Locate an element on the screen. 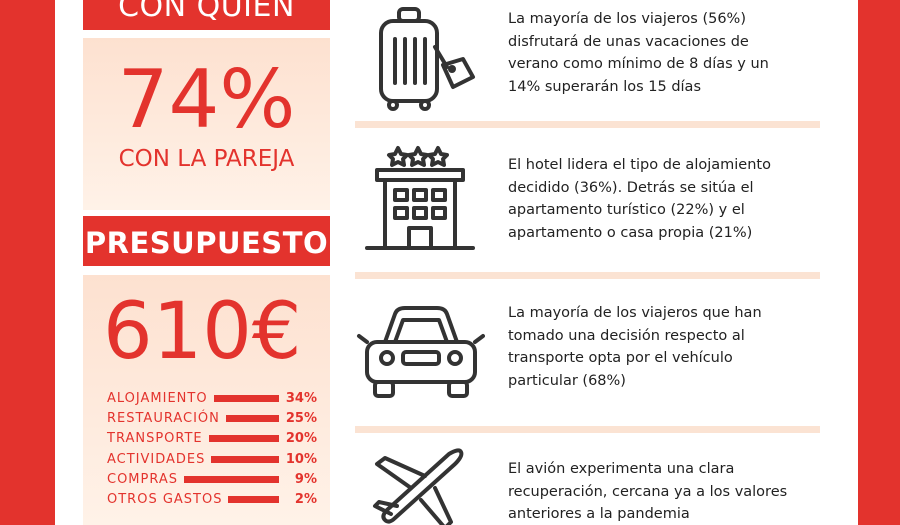 The height and width of the screenshot is (525, 900). budget-value: 25% is located at coordinates (301, 418).